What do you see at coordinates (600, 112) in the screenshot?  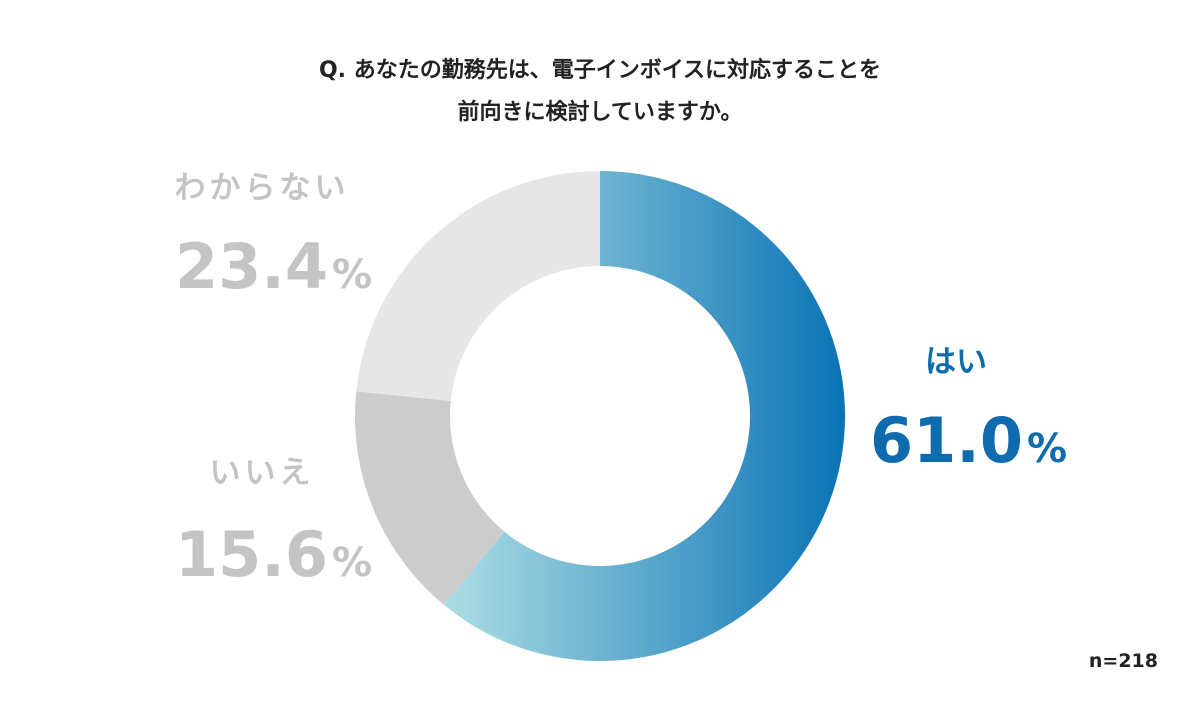 I see `chart-title-line-2: 前向きに検討していますか。` at bounding box center [600, 112].